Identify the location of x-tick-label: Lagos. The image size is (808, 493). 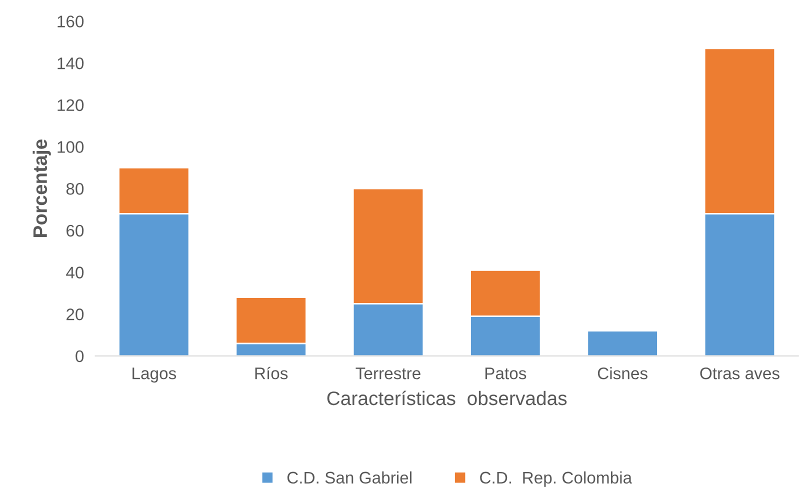
(154, 375).